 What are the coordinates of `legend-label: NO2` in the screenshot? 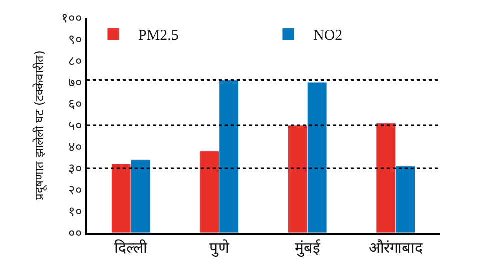 It's located at (328, 36).